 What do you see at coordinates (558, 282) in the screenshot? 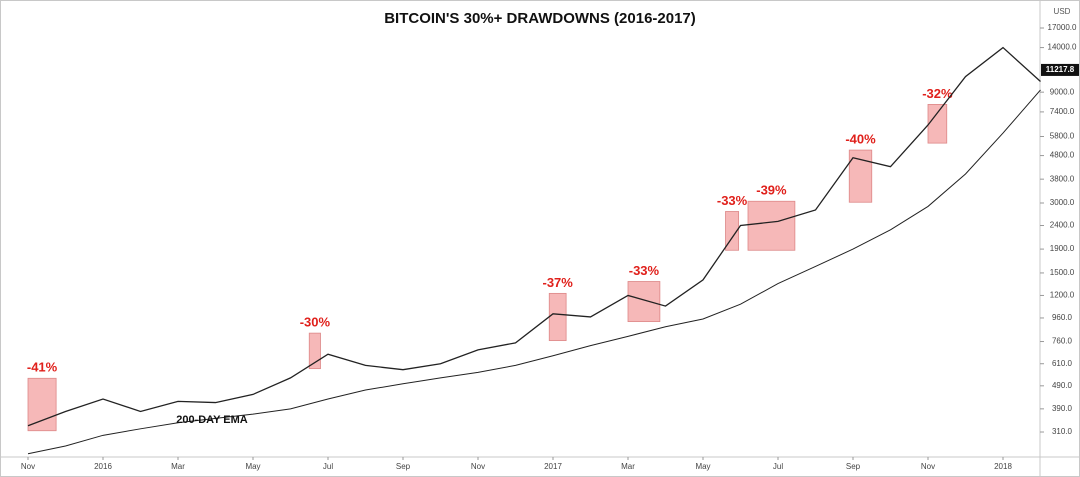
I see `drawdown-label: -37%` at bounding box center [558, 282].